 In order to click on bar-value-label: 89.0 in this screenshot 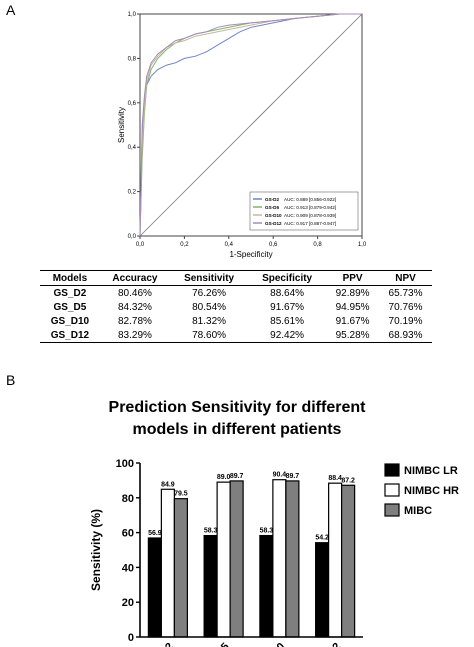, I will do `click(224, 477)`.